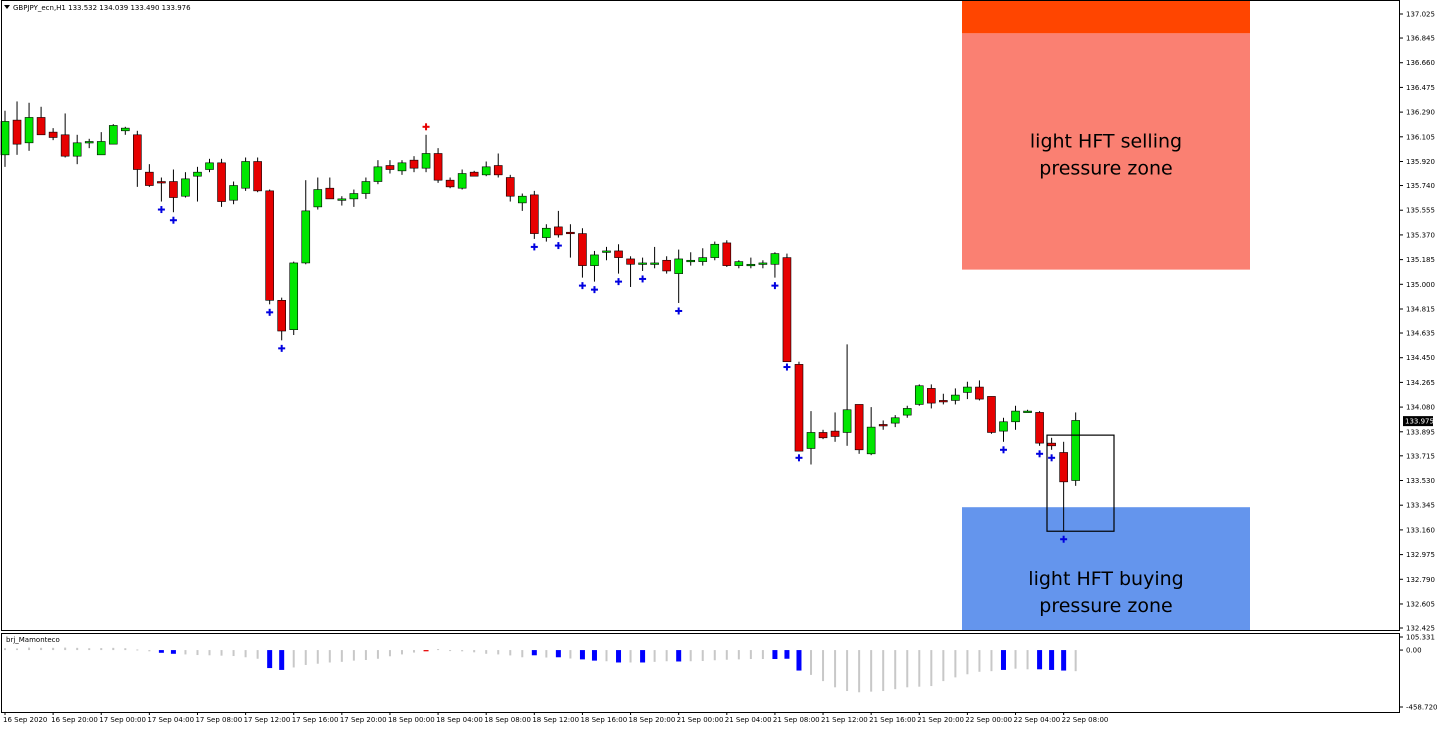  What do you see at coordinates (603, 720) in the screenshot?
I see `time-tick-label: 18 Sep 16:00` at bounding box center [603, 720].